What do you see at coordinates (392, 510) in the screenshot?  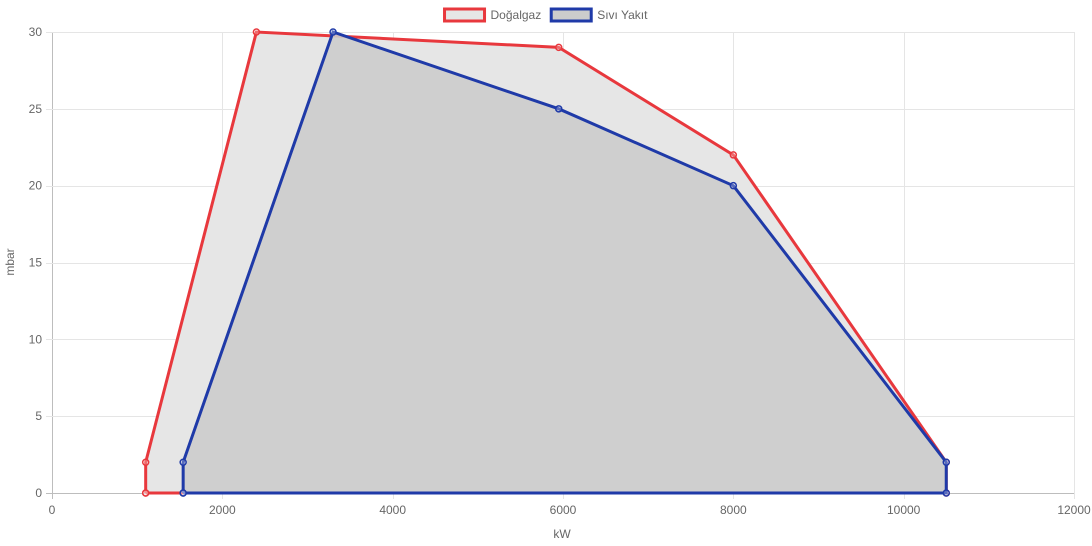 I see `x-tick-label: 4000` at bounding box center [392, 510].